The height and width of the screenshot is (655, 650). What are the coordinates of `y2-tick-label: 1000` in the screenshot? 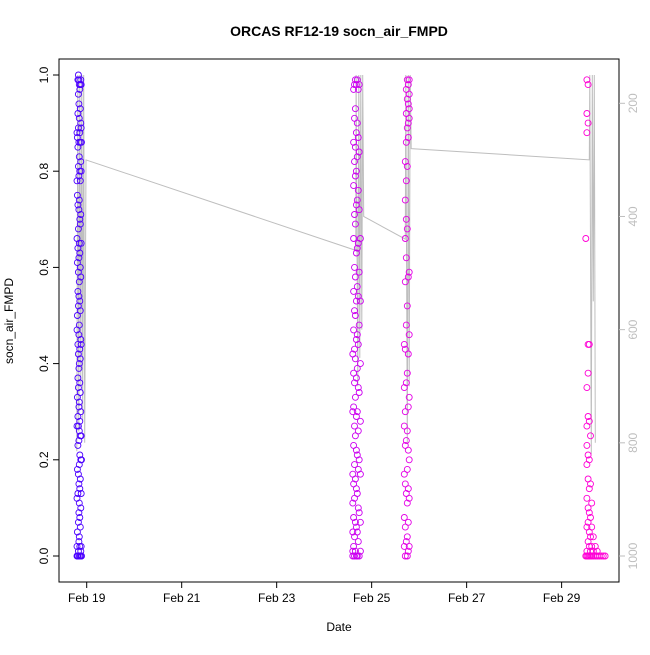 It's located at (633, 555).